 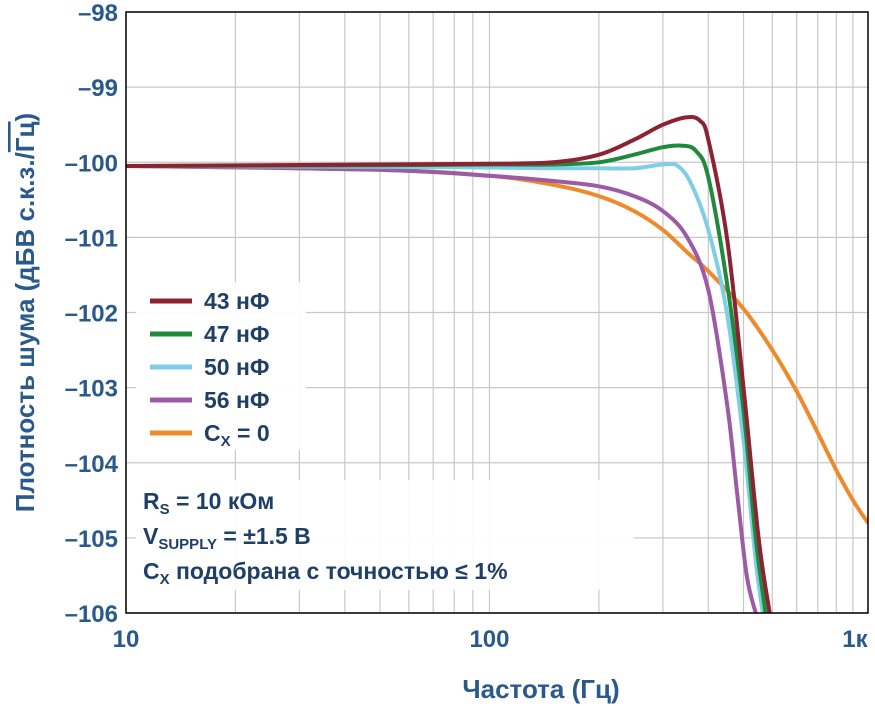 What do you see at coordinates (325, 573) in the screenshot?
I see `annotation-line: CX подобрана с точностью ≤ 1%` at bounding box center [325, 573].